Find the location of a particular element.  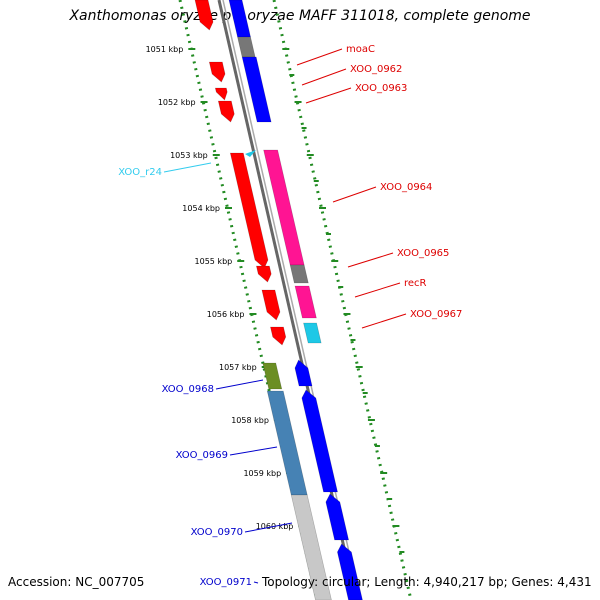

ruler-tick-label: 1052 kbp is located at coordinates (177, 102).